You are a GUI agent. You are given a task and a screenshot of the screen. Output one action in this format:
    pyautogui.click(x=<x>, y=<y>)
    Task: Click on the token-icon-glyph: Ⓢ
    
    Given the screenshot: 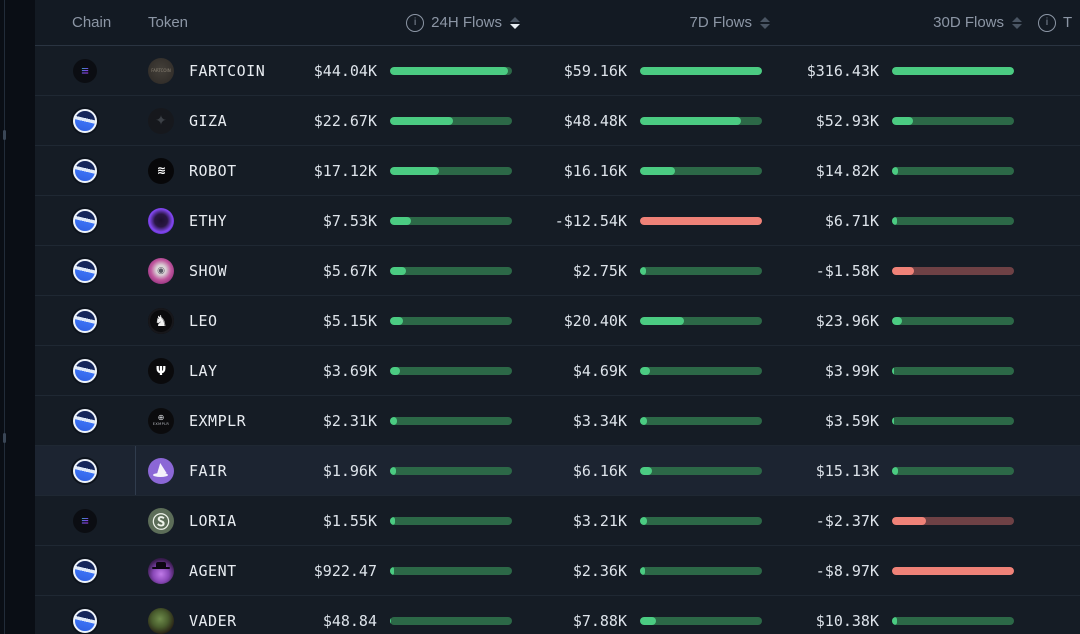 What is the action you would take?
    pyautogui.click(x=161, y=523)
    